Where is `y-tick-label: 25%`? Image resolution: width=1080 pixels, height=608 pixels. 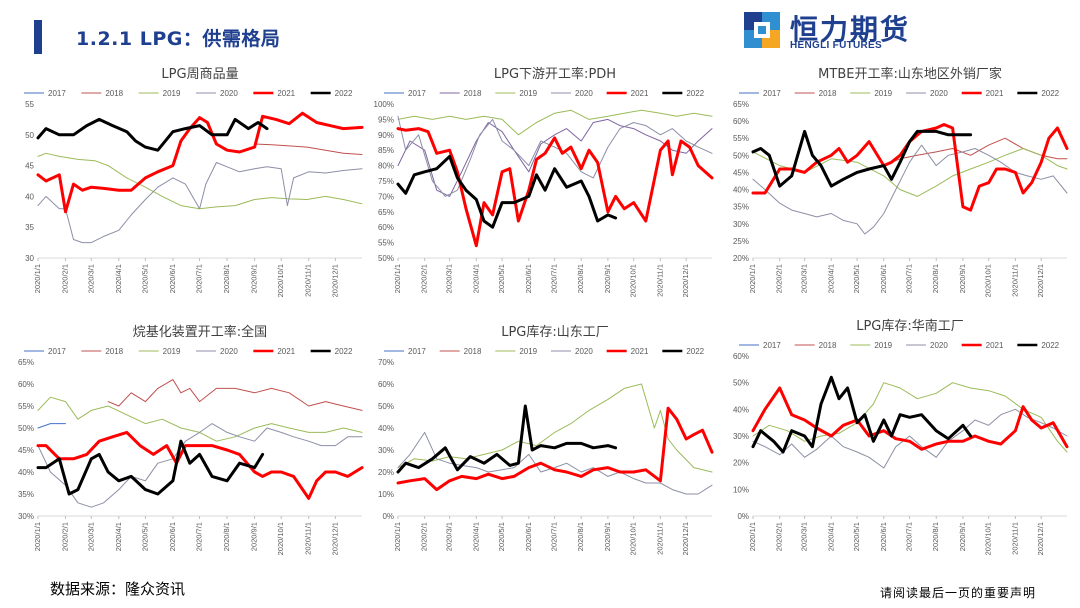
y-tick-label: 25% is located at coordinates (741, 241).